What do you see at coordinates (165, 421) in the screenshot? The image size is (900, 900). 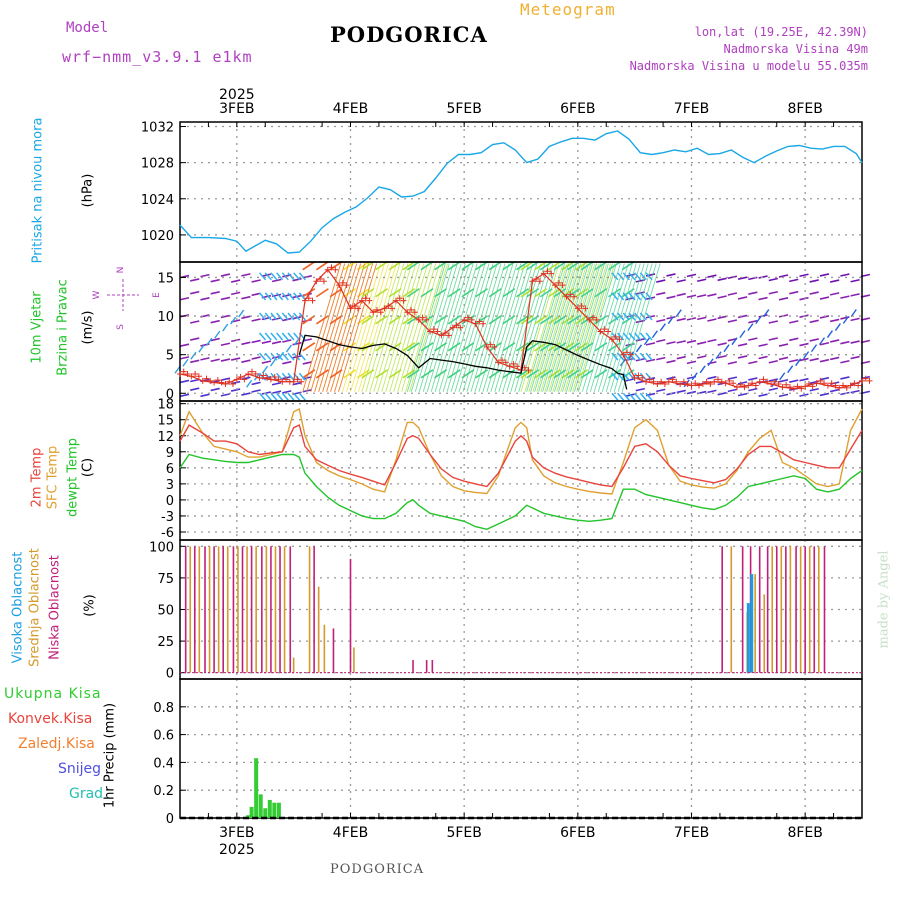 I see `ytick-label-2-7: 15` at bounding box center [165, 421].